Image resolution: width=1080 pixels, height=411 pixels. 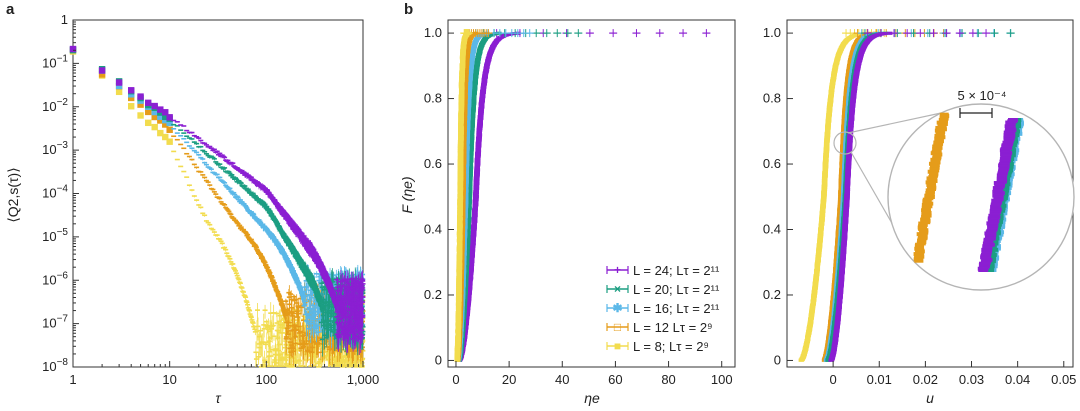 I want to click on panel-a-letter: a, so click(x=10, y=9).